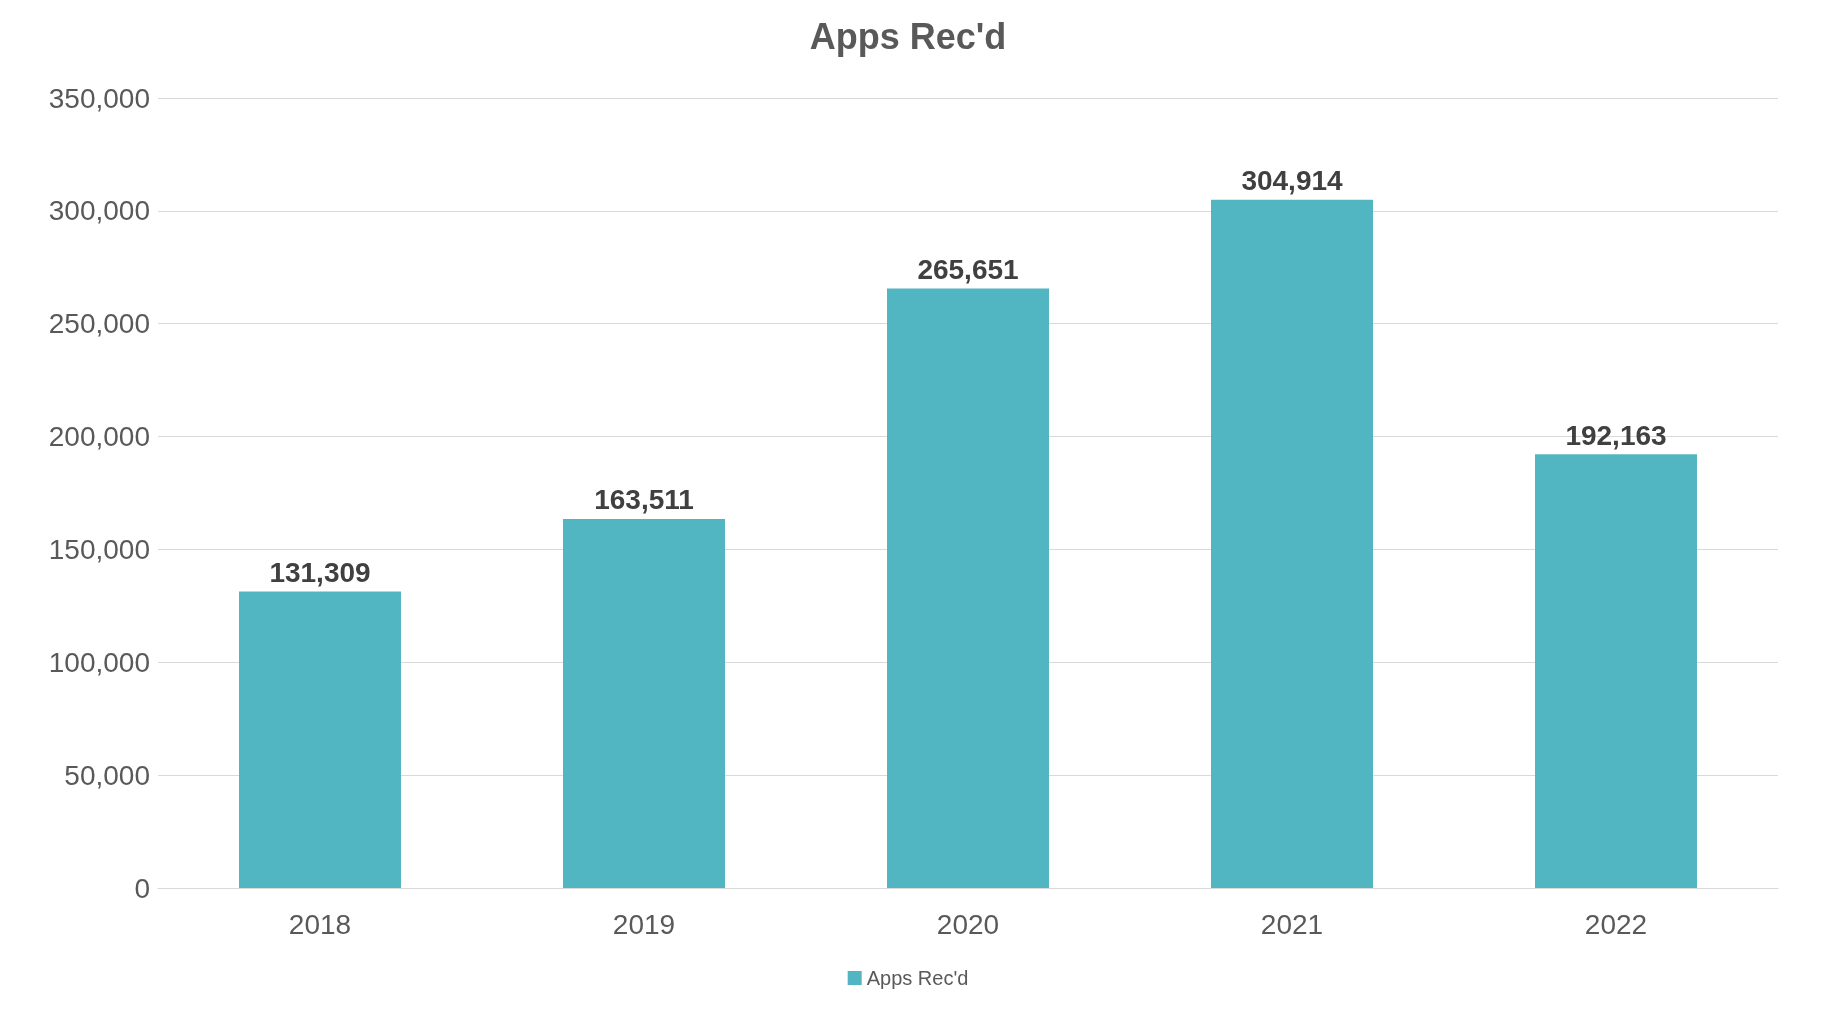 This screenshot has width=1837, height=1023. I want to click on x-tick-label: 2020, so click(968, 924).